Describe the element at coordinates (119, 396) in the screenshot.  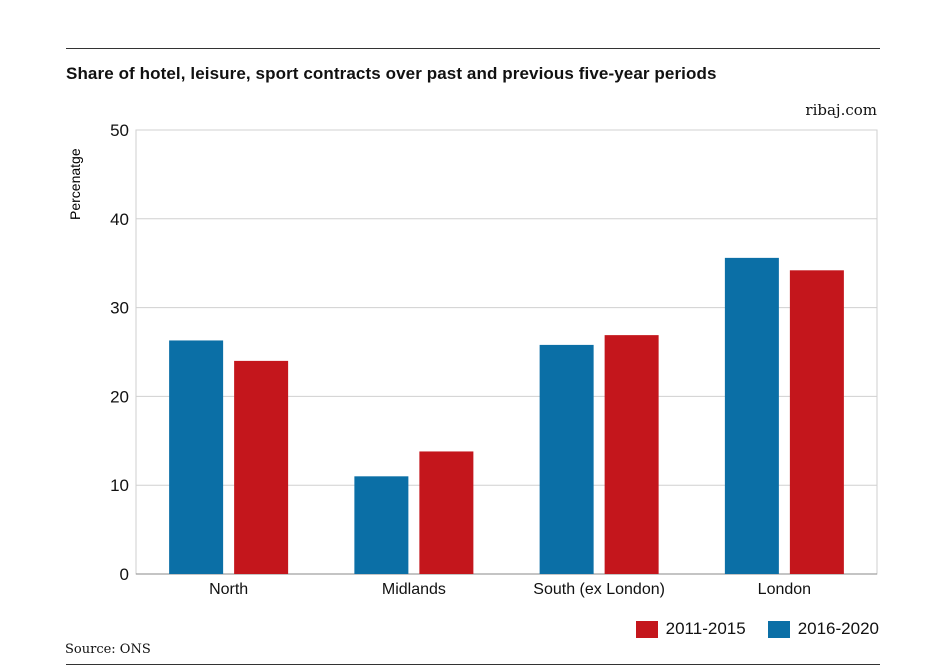
I see `y-tick-label: 20` at that location.